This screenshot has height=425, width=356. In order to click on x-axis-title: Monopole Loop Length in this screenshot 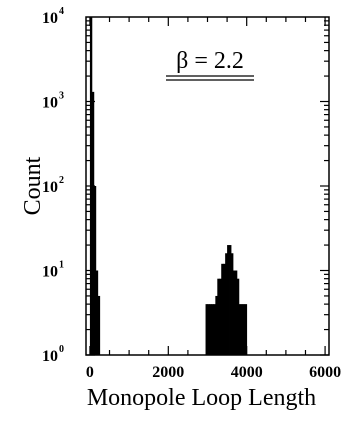, I will do `click(201, 398)`.